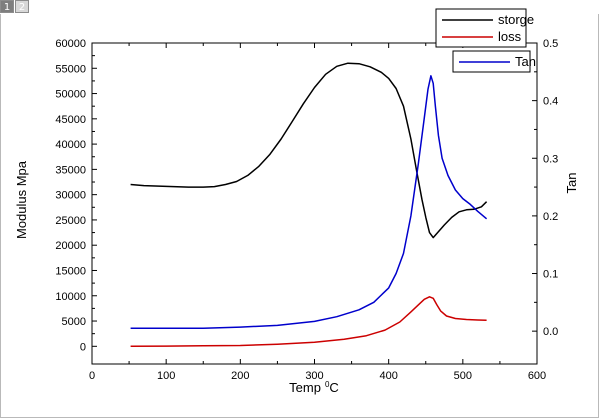 The image size is (600, 419). I want to click on y-axis-left-title: Modulus Mpa, so click(21, 199).